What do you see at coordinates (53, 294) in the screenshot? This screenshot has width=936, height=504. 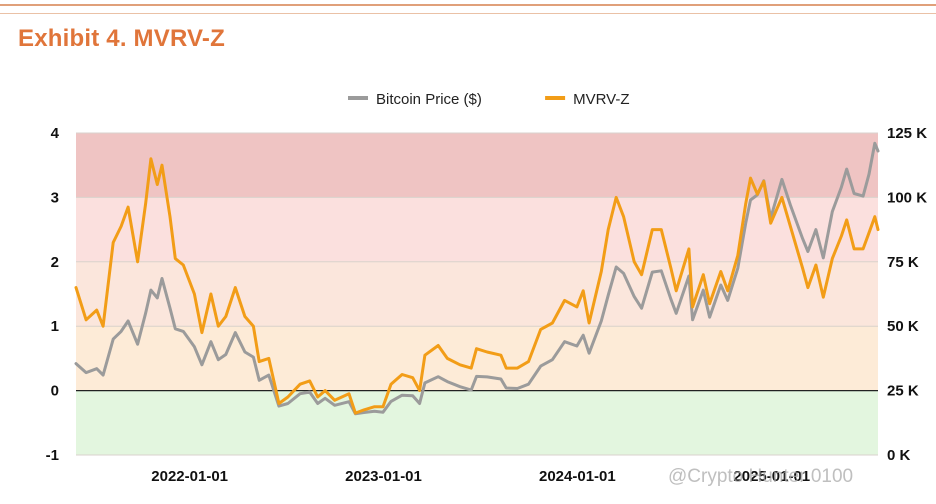 I see `left-axis: -1 0 1 2 3 4` at bounding box center [53, 294].